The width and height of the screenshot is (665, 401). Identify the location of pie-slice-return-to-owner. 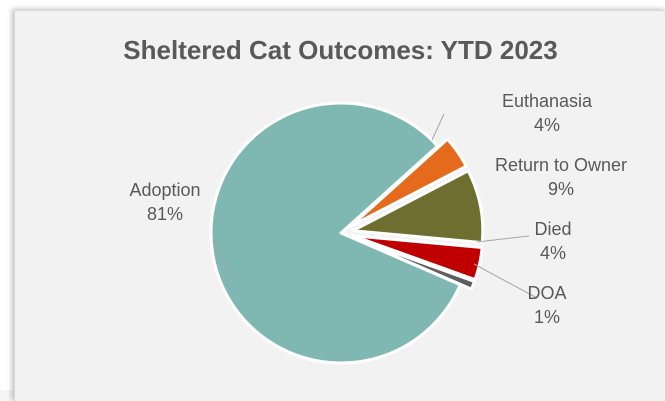
(418, 207).